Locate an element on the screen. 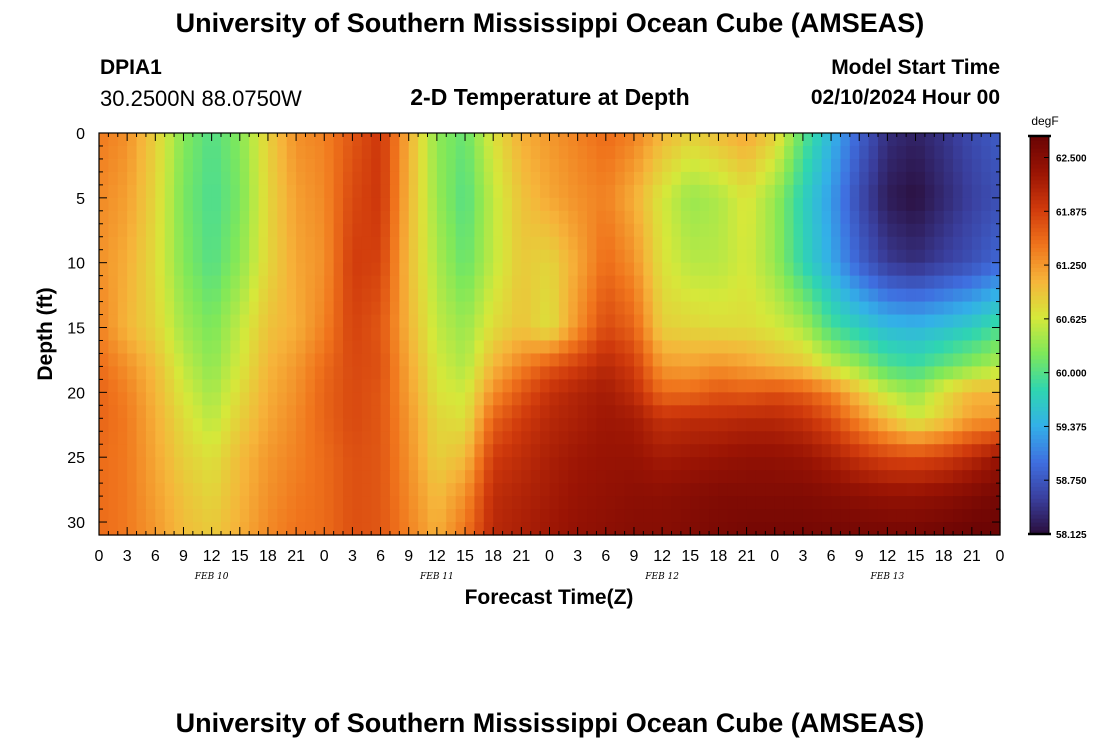 The width and height of the screenshot is (1100, 750). x-tick-label: 15 is located at coordinates (916, 556).